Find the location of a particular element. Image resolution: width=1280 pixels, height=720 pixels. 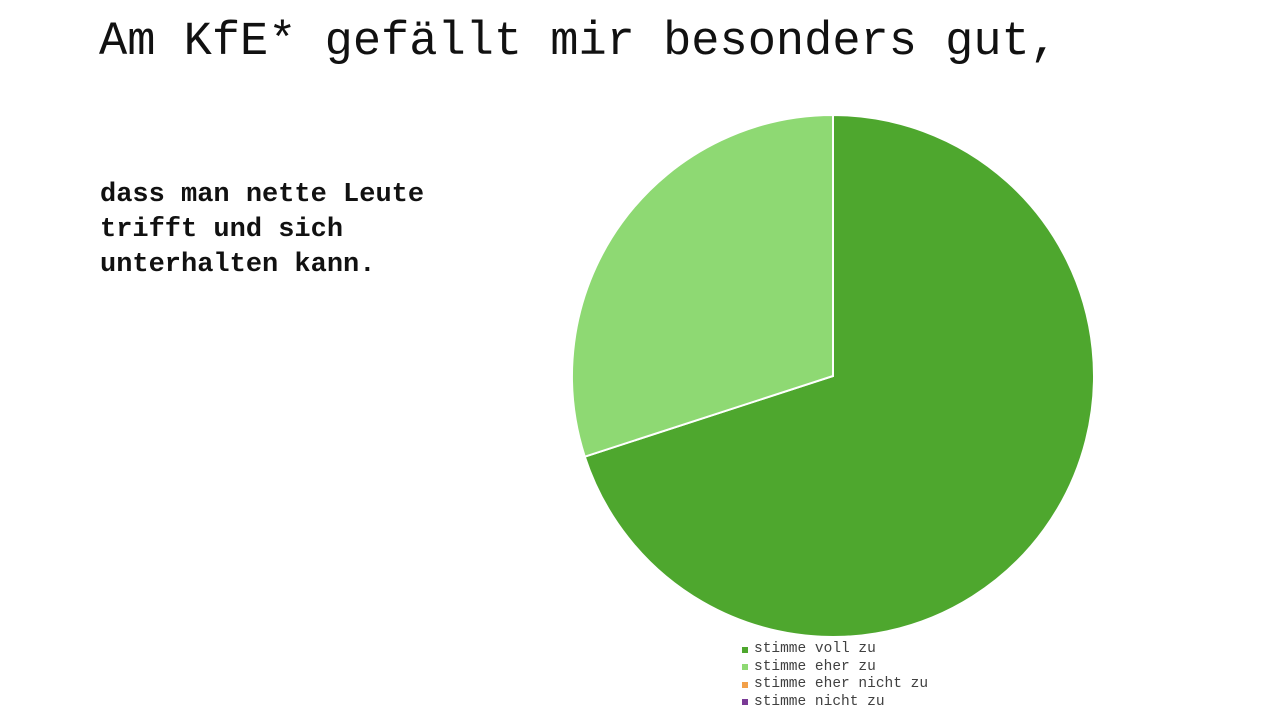

legend-label: stimme eher zu is located at coordinates (815, 666).